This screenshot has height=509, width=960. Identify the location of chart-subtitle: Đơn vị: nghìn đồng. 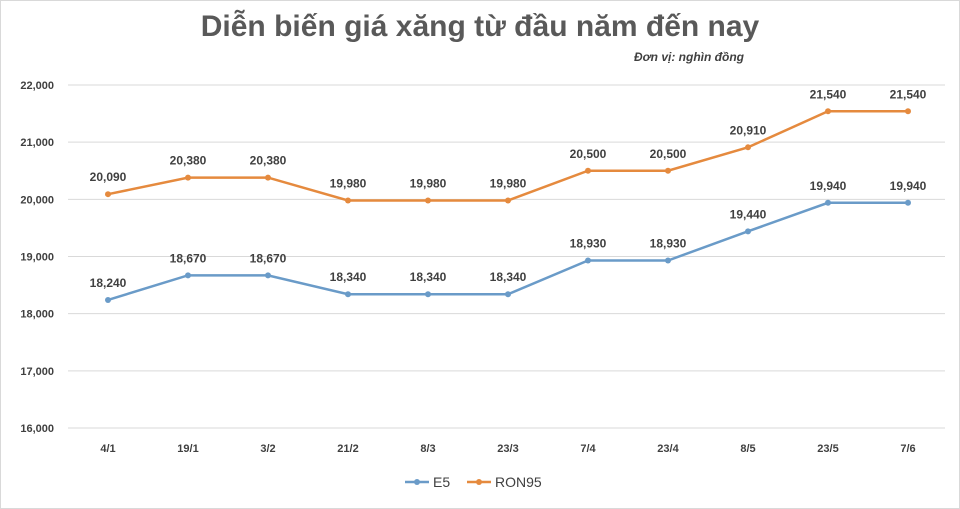
(688, 57).